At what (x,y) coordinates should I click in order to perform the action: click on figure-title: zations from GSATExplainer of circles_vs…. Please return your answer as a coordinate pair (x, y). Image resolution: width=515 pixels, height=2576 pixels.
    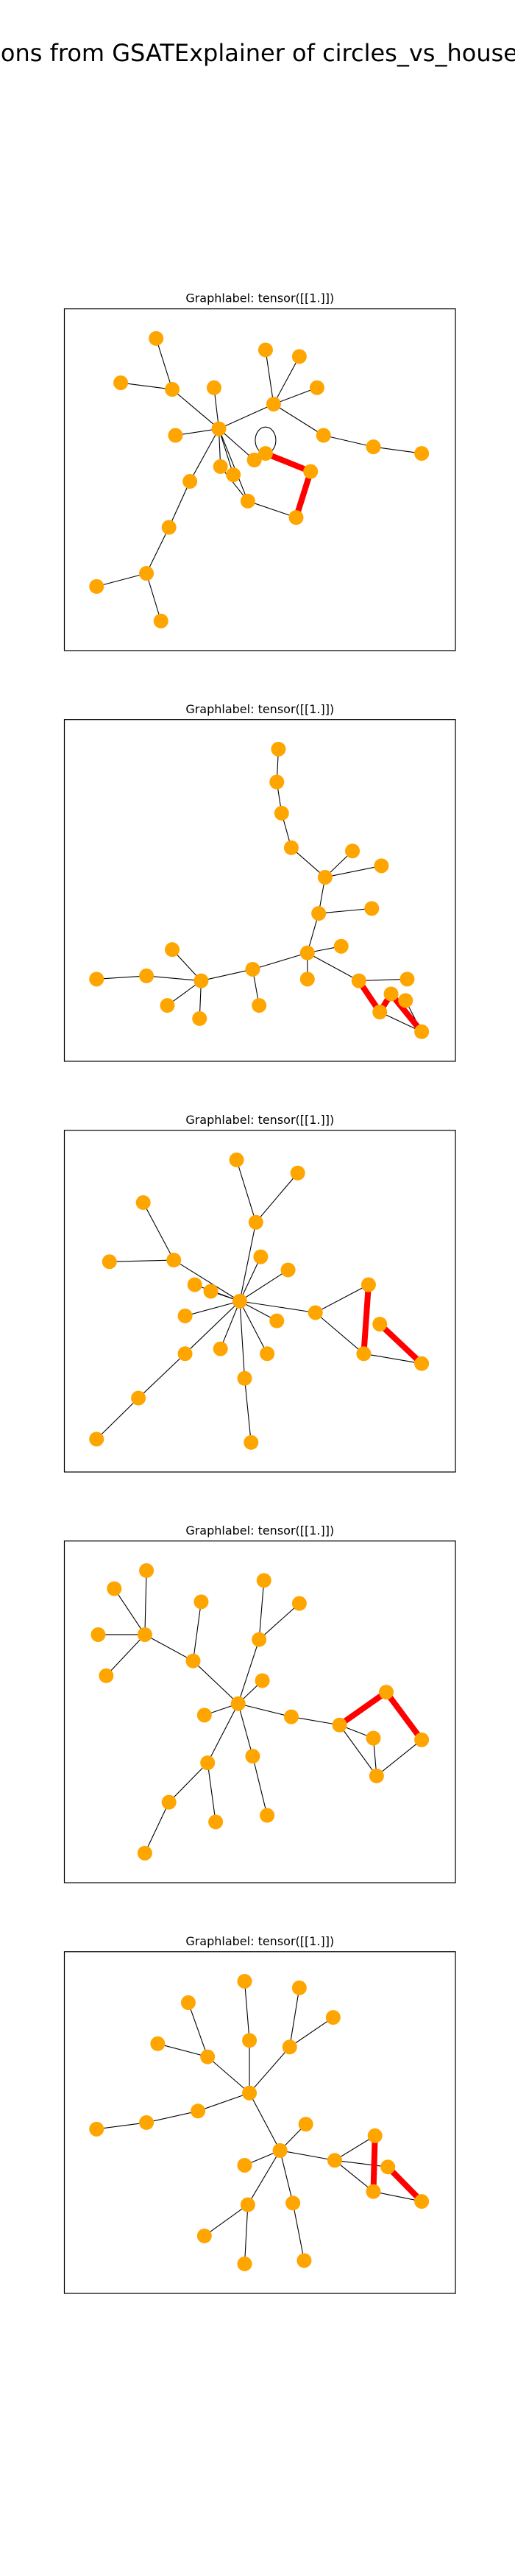
    Looking at the image, I should click on (257, 53).